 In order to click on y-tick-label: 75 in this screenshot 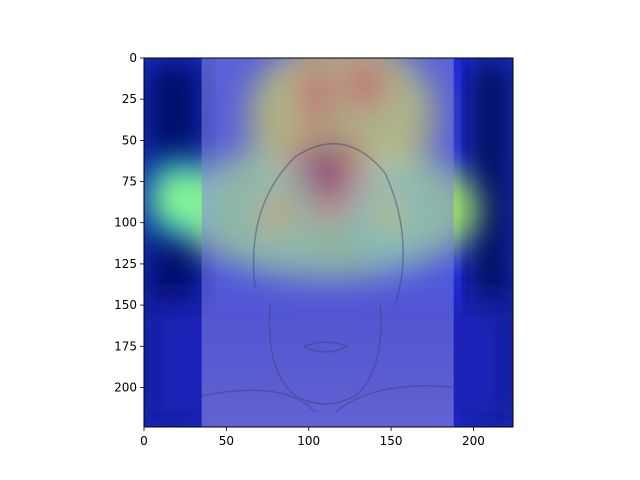, I will do `click(129, 182)`.